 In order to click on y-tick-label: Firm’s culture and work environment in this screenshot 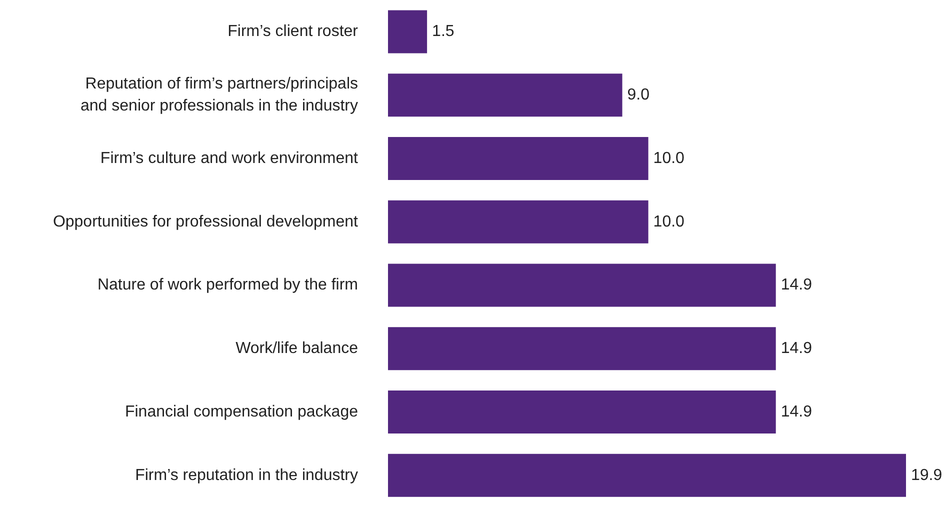, I will do `click(229, 158)`.